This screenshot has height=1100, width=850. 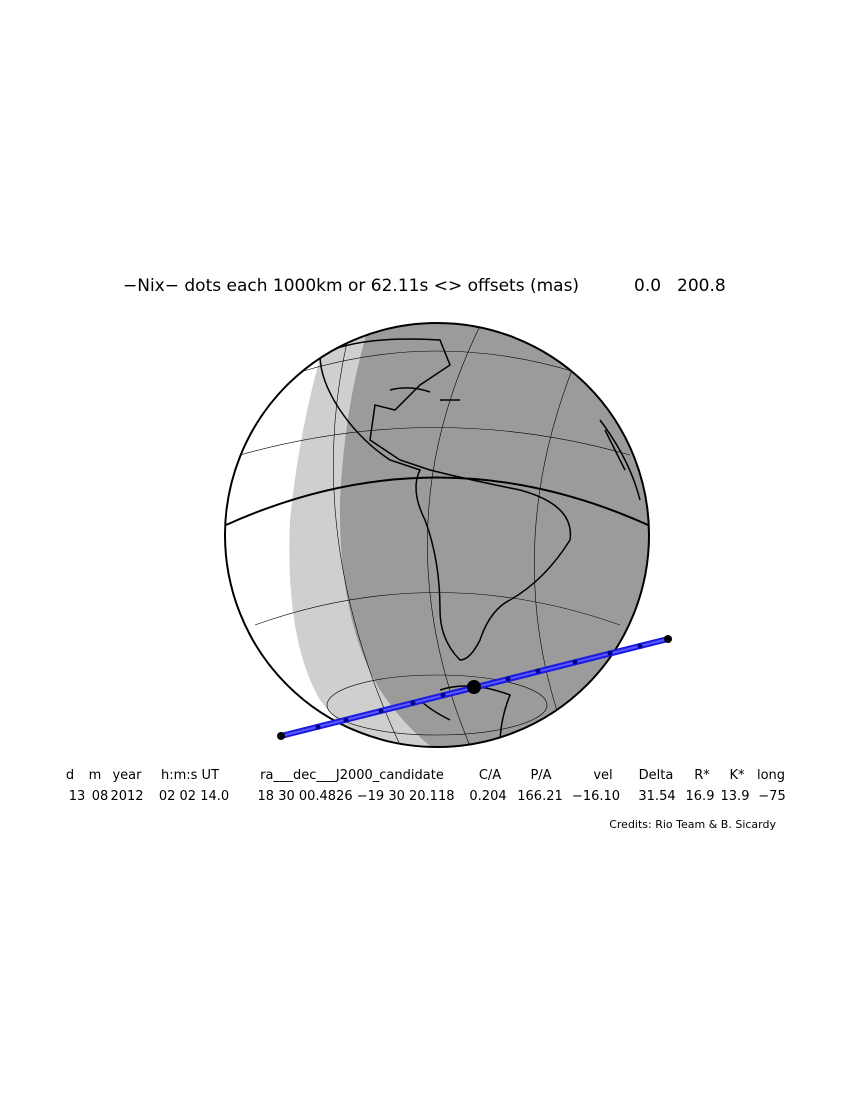 What do you see at coordinates (487, 796) in the screenshot?
I see `table-value: 0.204` at bounding box center [487, 796].